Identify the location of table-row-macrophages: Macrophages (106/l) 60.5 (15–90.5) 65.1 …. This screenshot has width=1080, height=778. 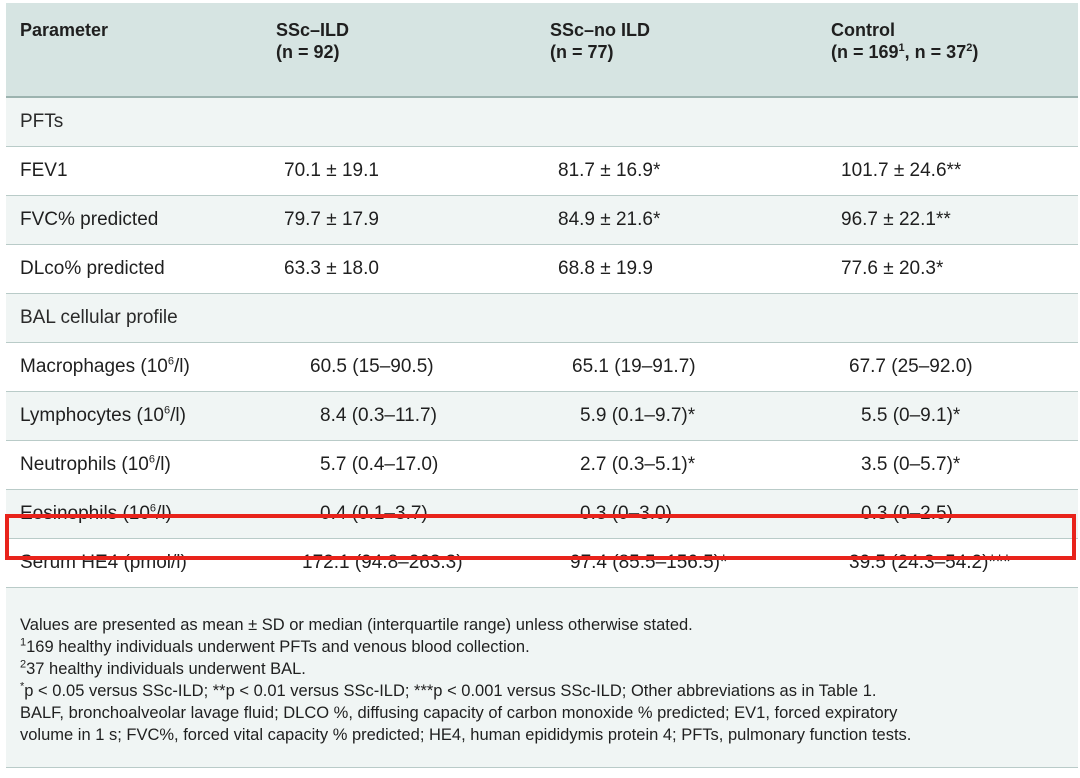
(542, 367).